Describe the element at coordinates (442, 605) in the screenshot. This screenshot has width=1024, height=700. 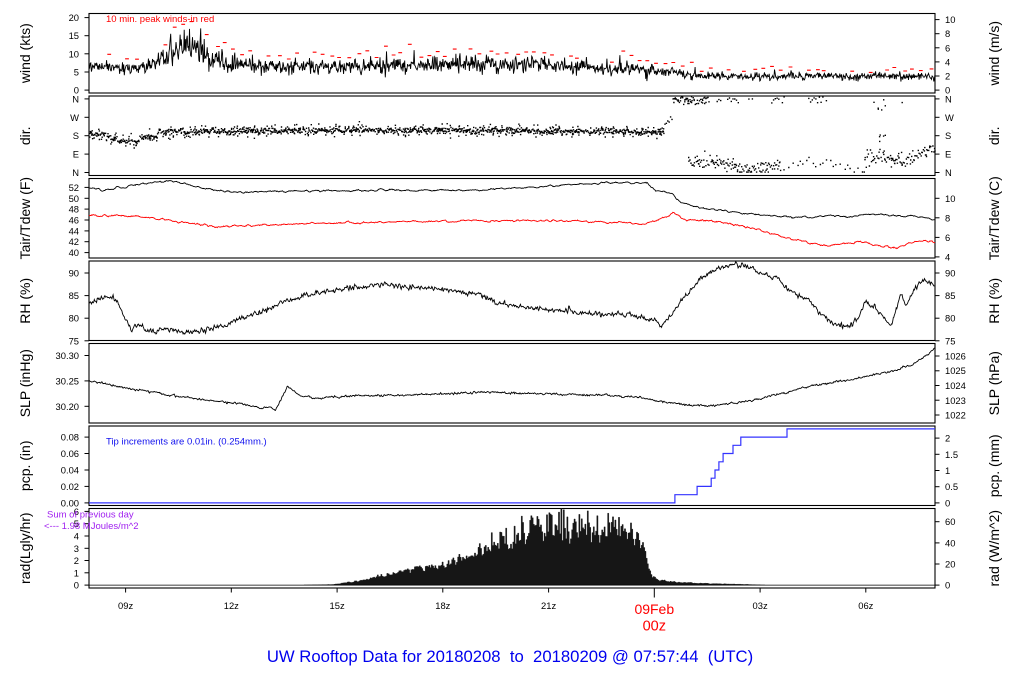
I see `svg-text: 18z` at that location.